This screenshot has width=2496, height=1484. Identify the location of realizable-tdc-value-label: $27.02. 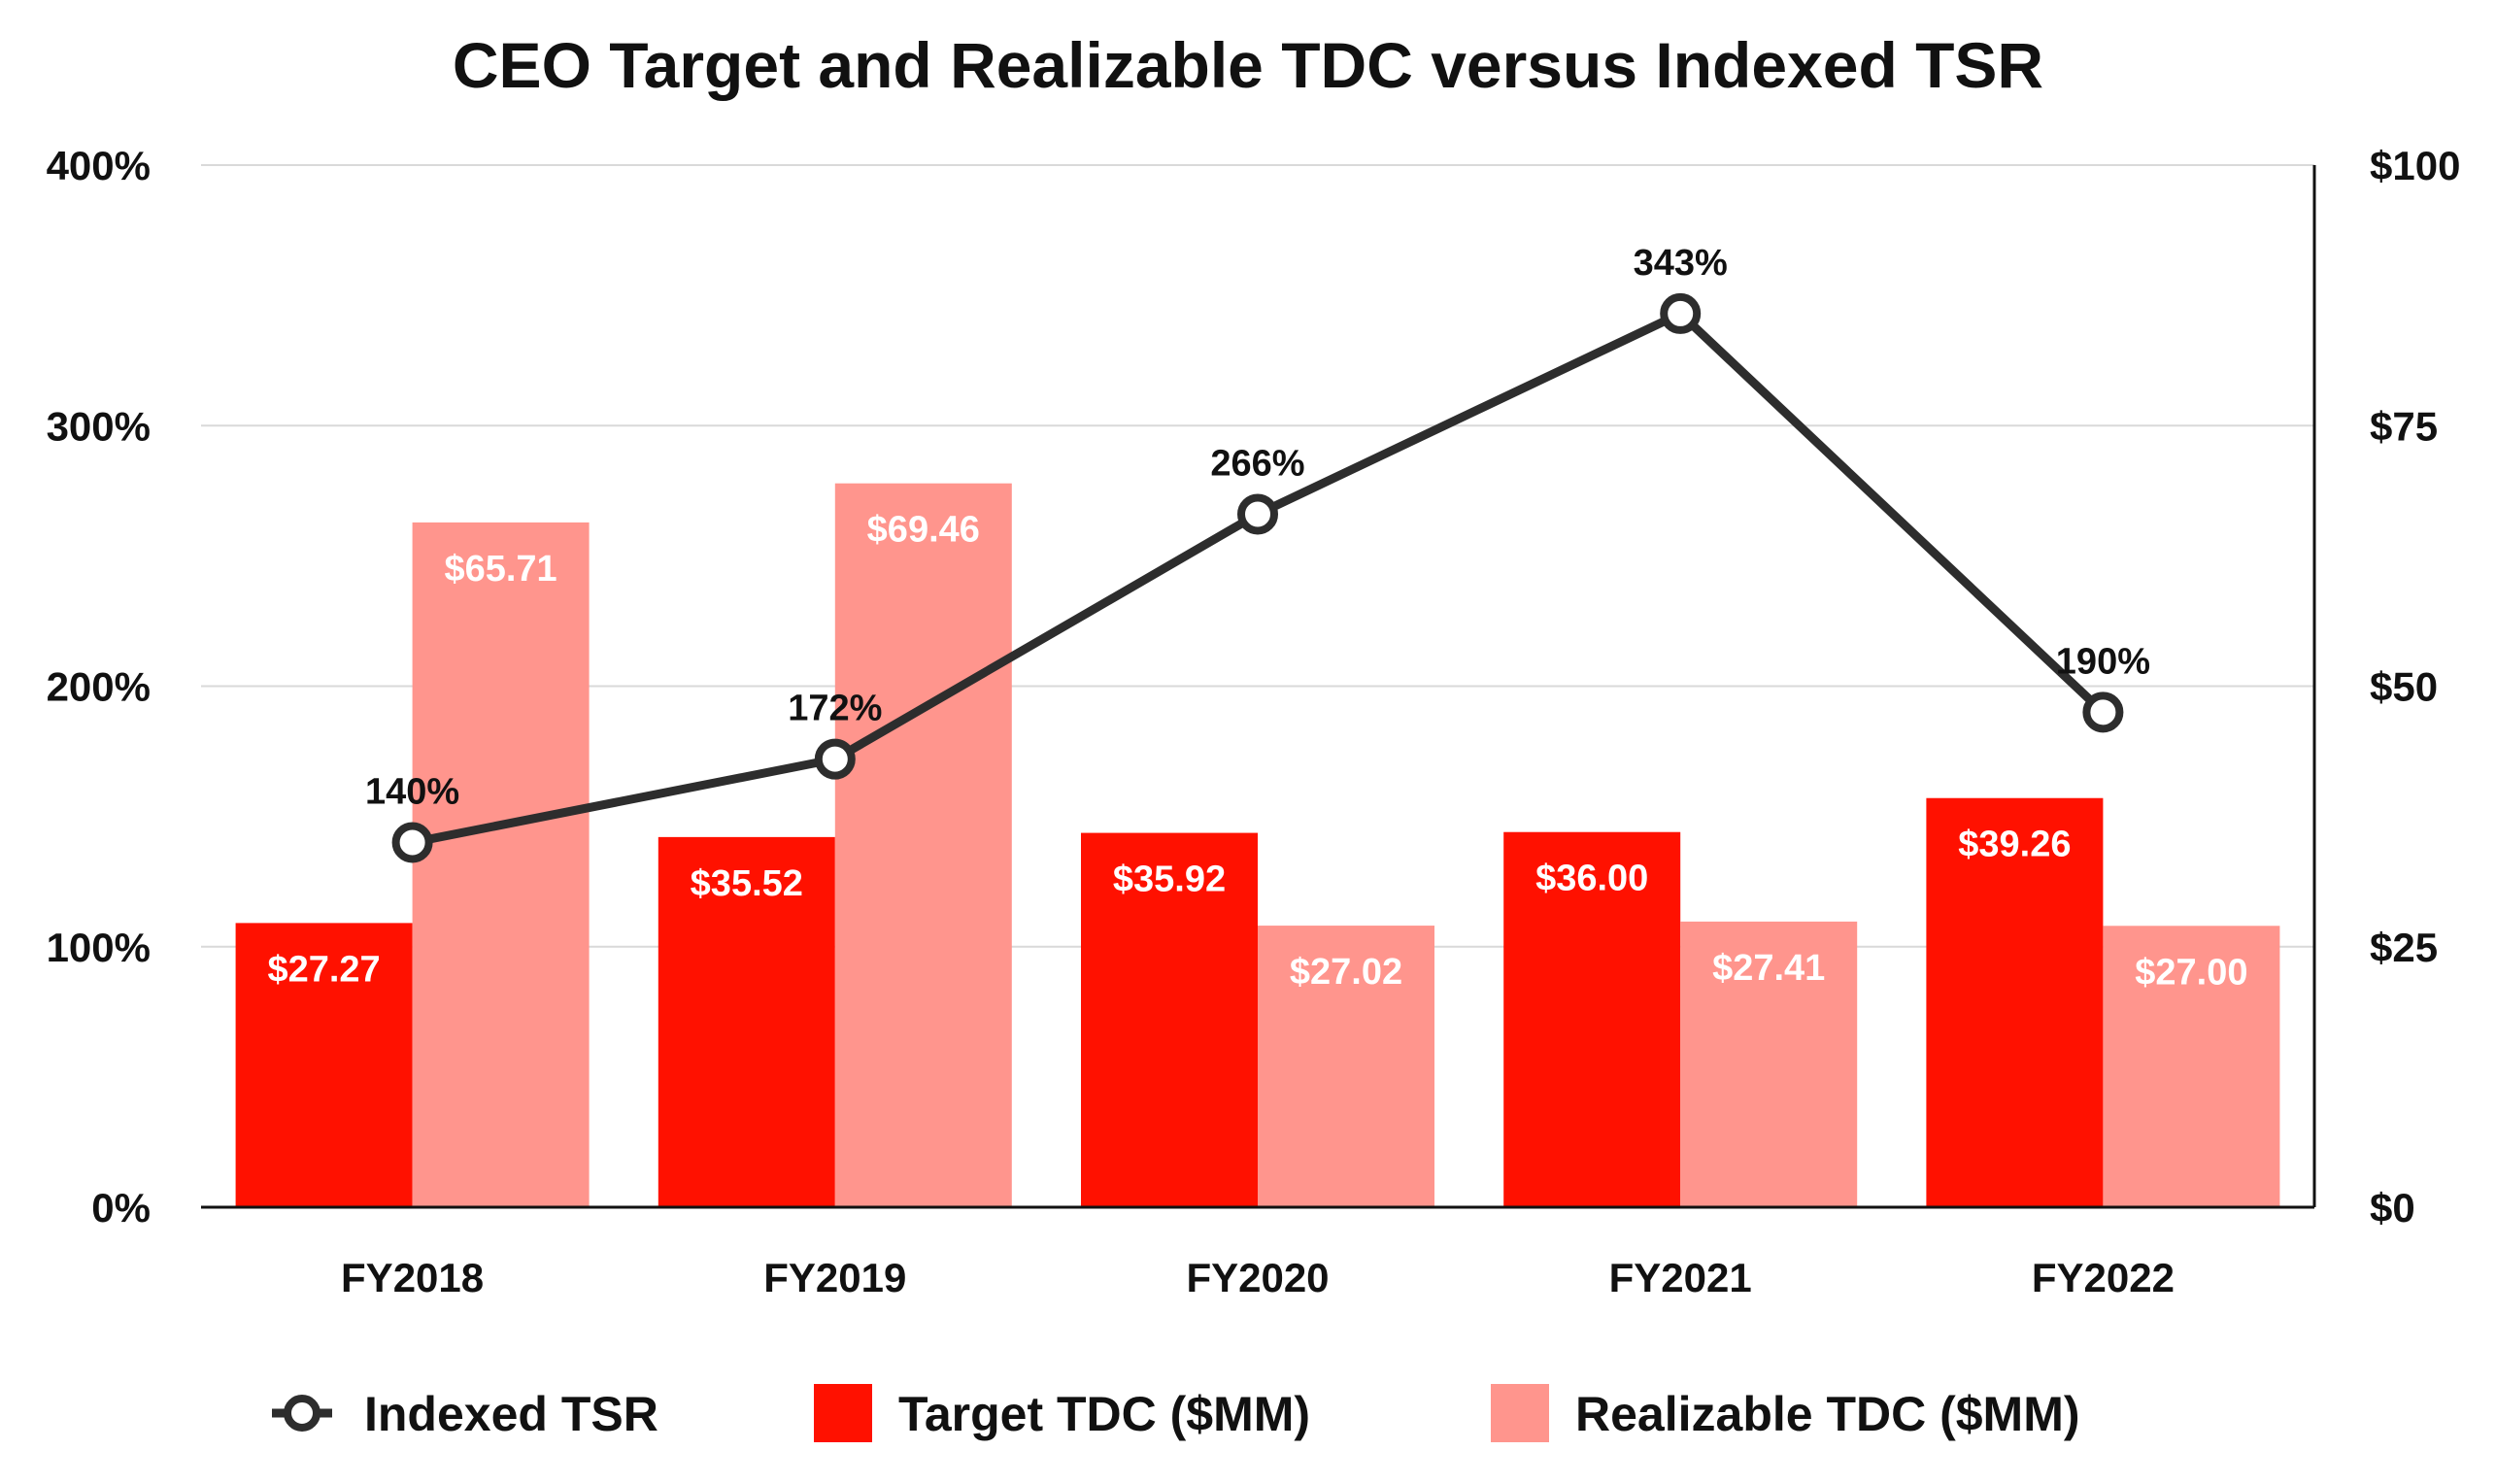
(1346, 972).